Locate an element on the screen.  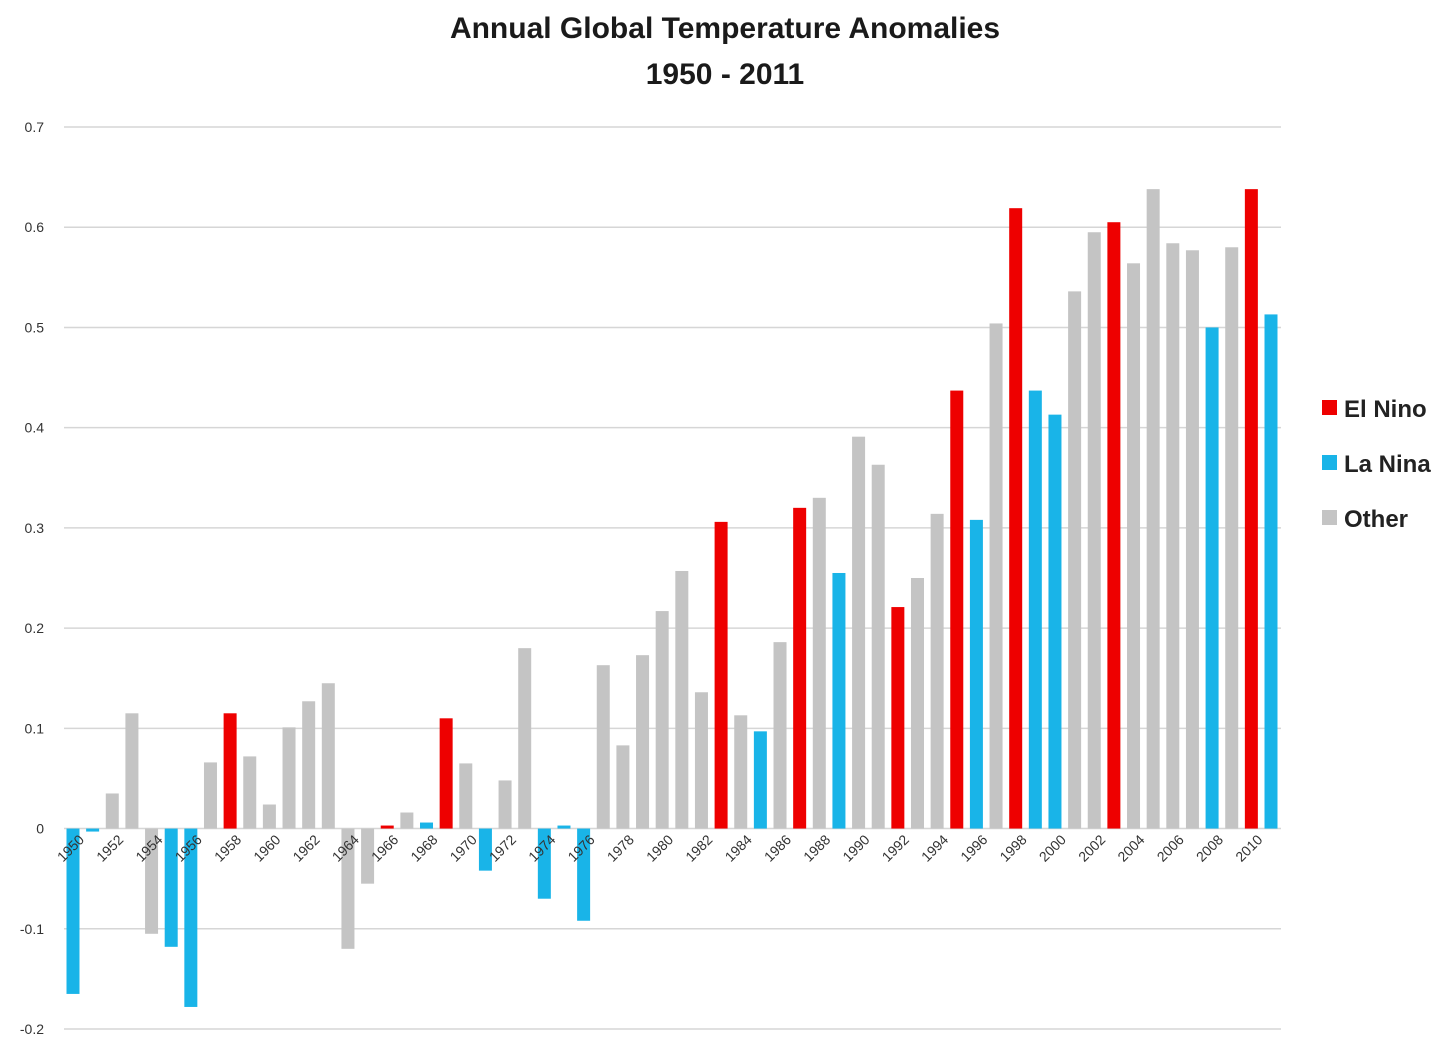
legend: El Nino La Nina Other is located at coordinates (1376, 464).